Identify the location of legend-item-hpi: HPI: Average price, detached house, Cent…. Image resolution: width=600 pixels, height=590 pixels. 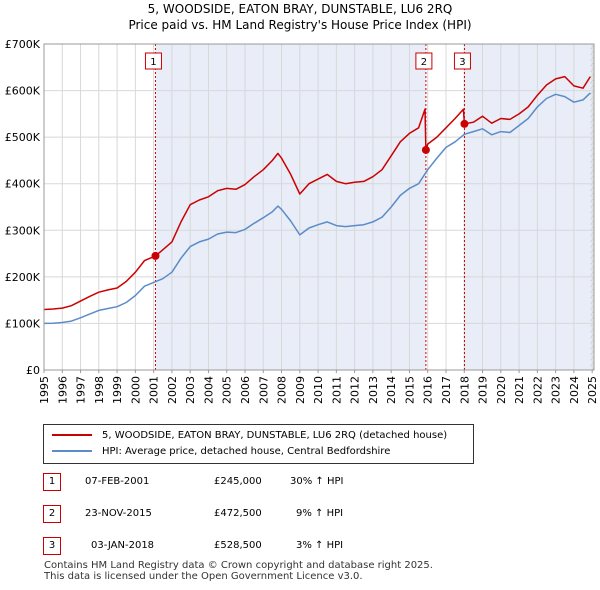
(221, 452).